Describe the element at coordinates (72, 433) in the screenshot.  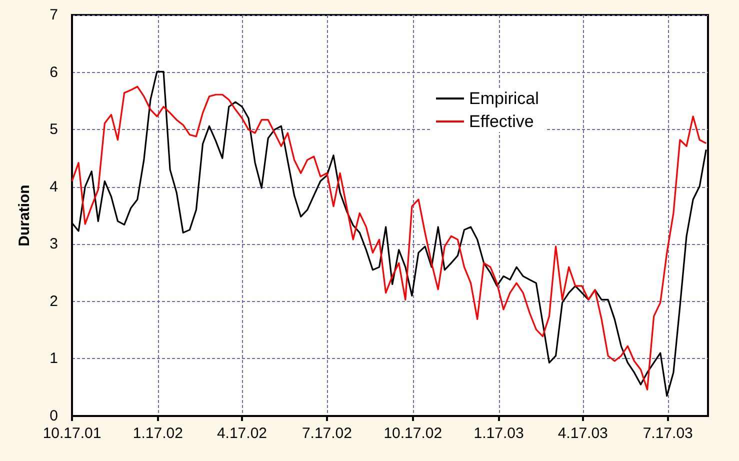
I see `x-tick-label: 10.17.01` at that location.